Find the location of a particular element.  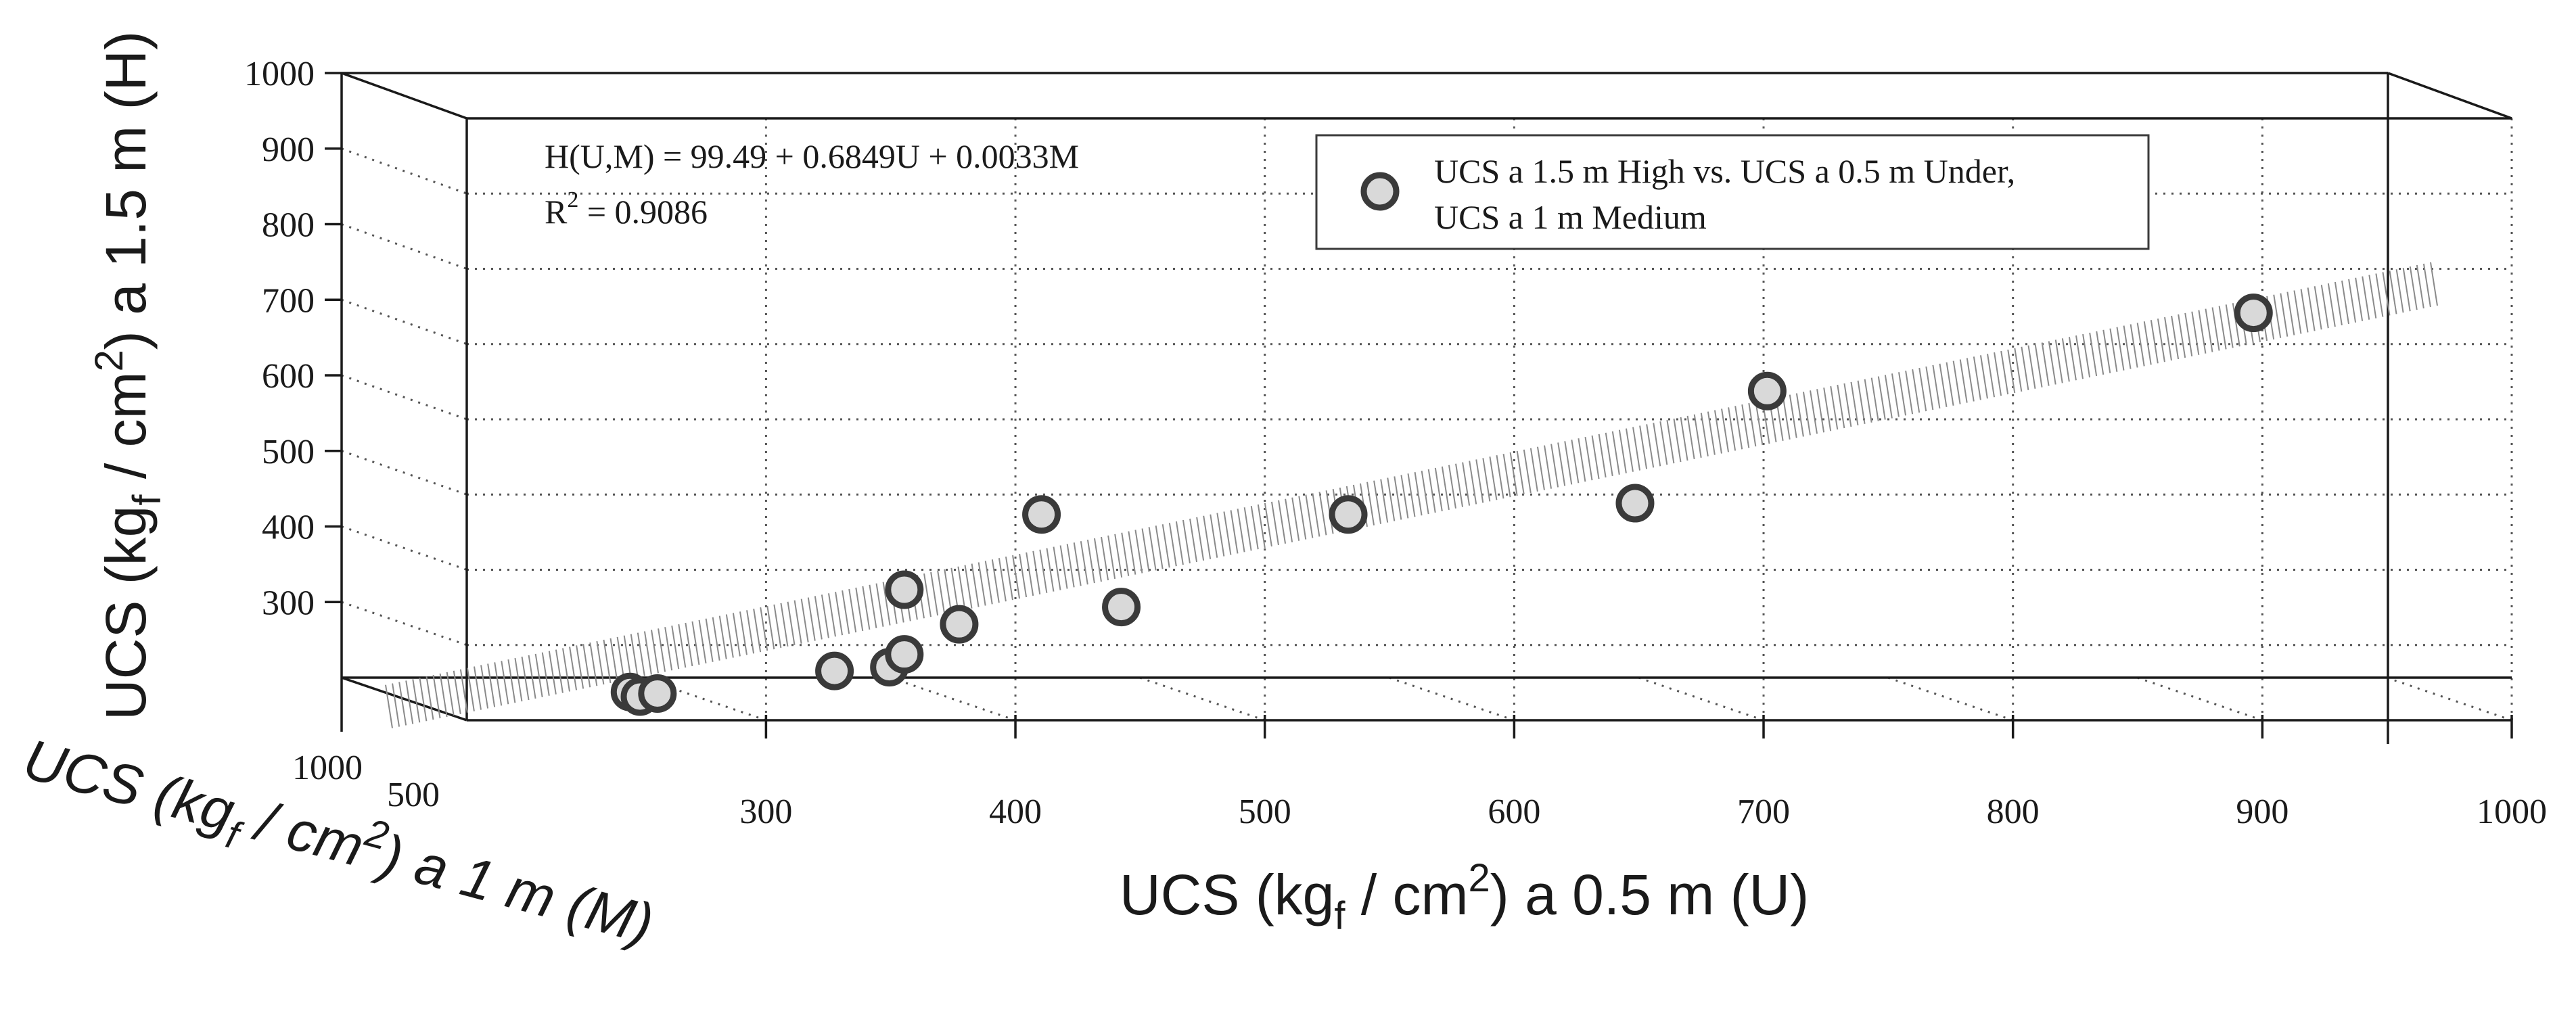

x-tick-label: 600 is located at coordinates (1514, 812).